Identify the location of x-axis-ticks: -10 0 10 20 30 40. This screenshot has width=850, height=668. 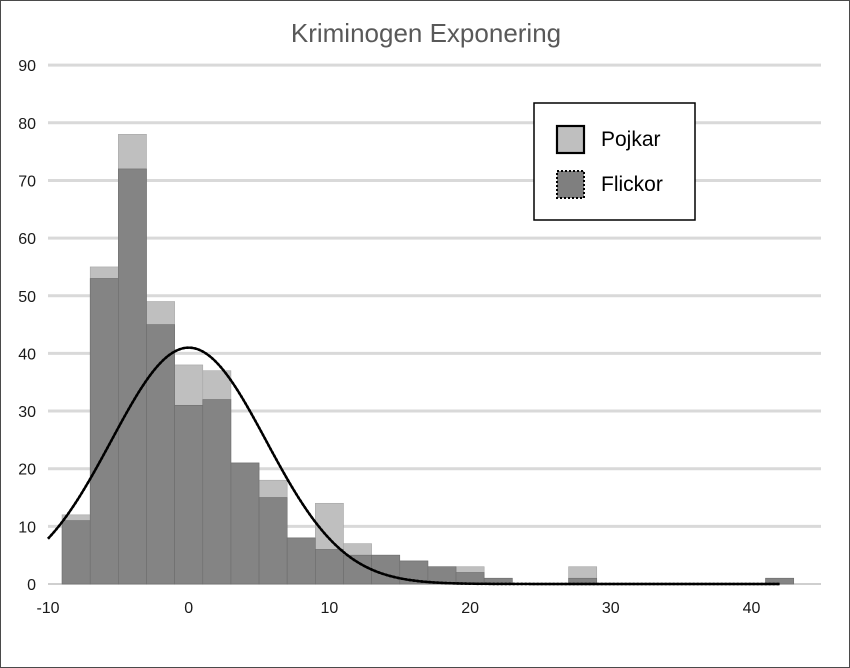
(398, 608).